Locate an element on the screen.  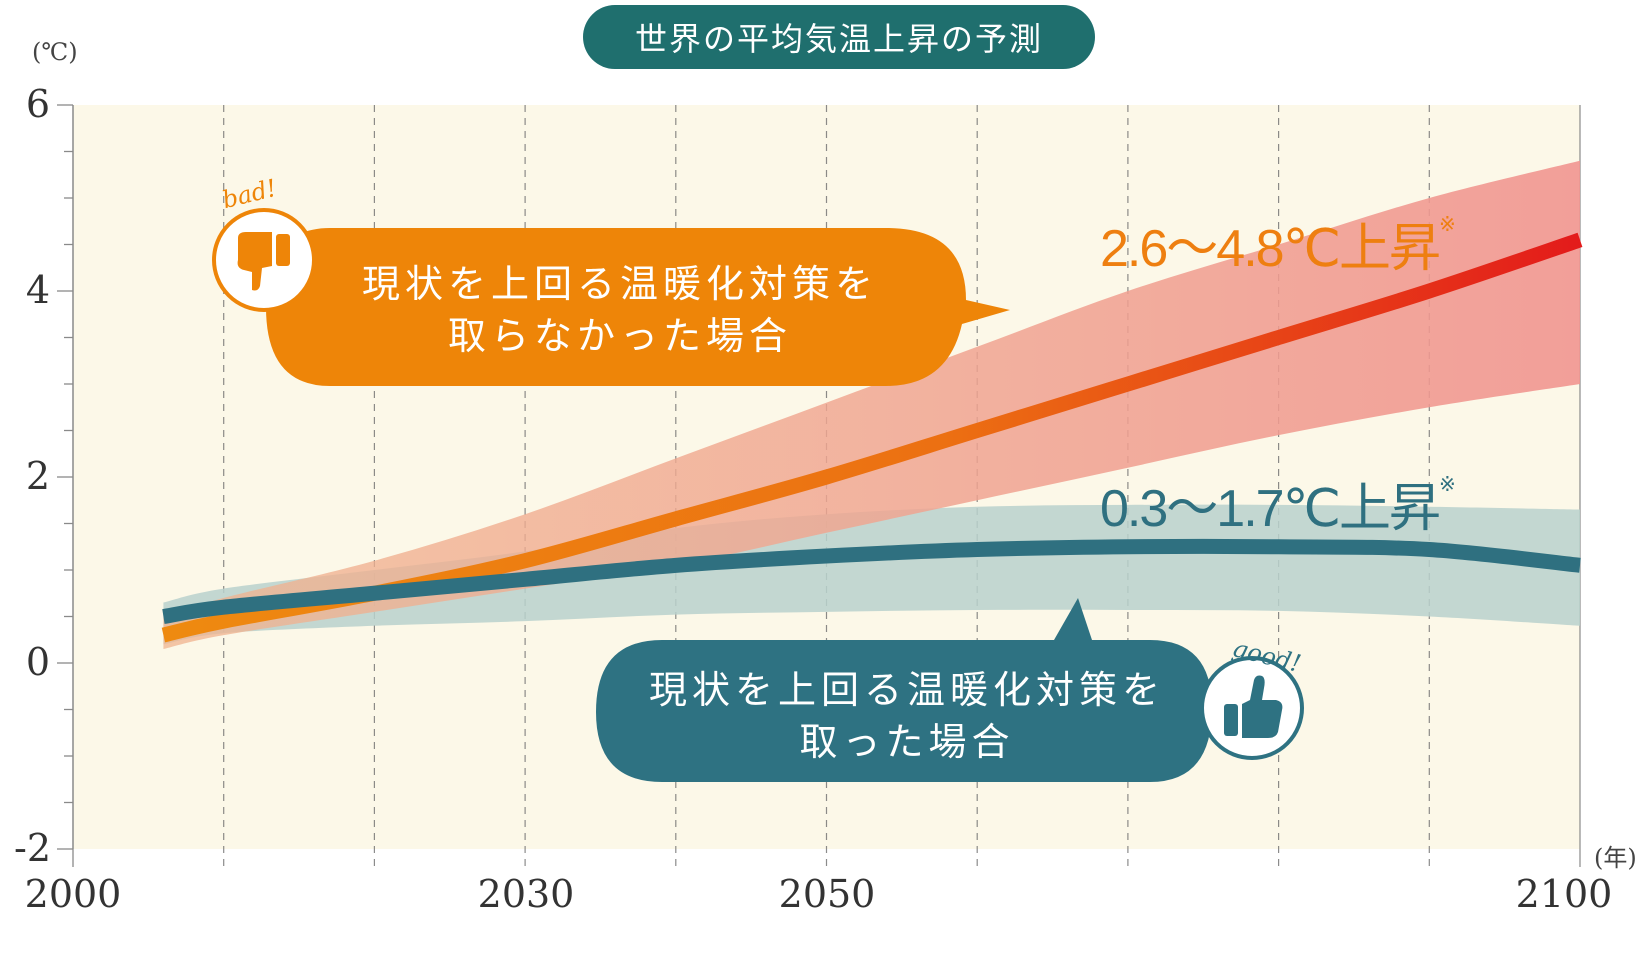
high-range-text: 2.6〜4.8℃上昇 is located at coordinates (1270, 249).